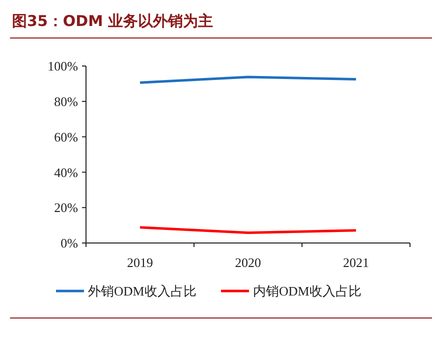 The image size is (442, 349). I want to click on x-tick-label: 2021, so click(356, 262).